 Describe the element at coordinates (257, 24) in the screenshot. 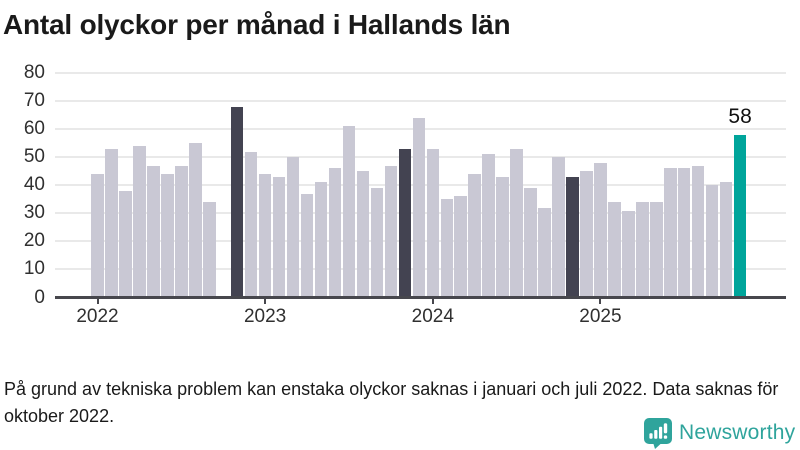

I see `chart-title: Antal olyckor per månad i Hallands län` at that location.